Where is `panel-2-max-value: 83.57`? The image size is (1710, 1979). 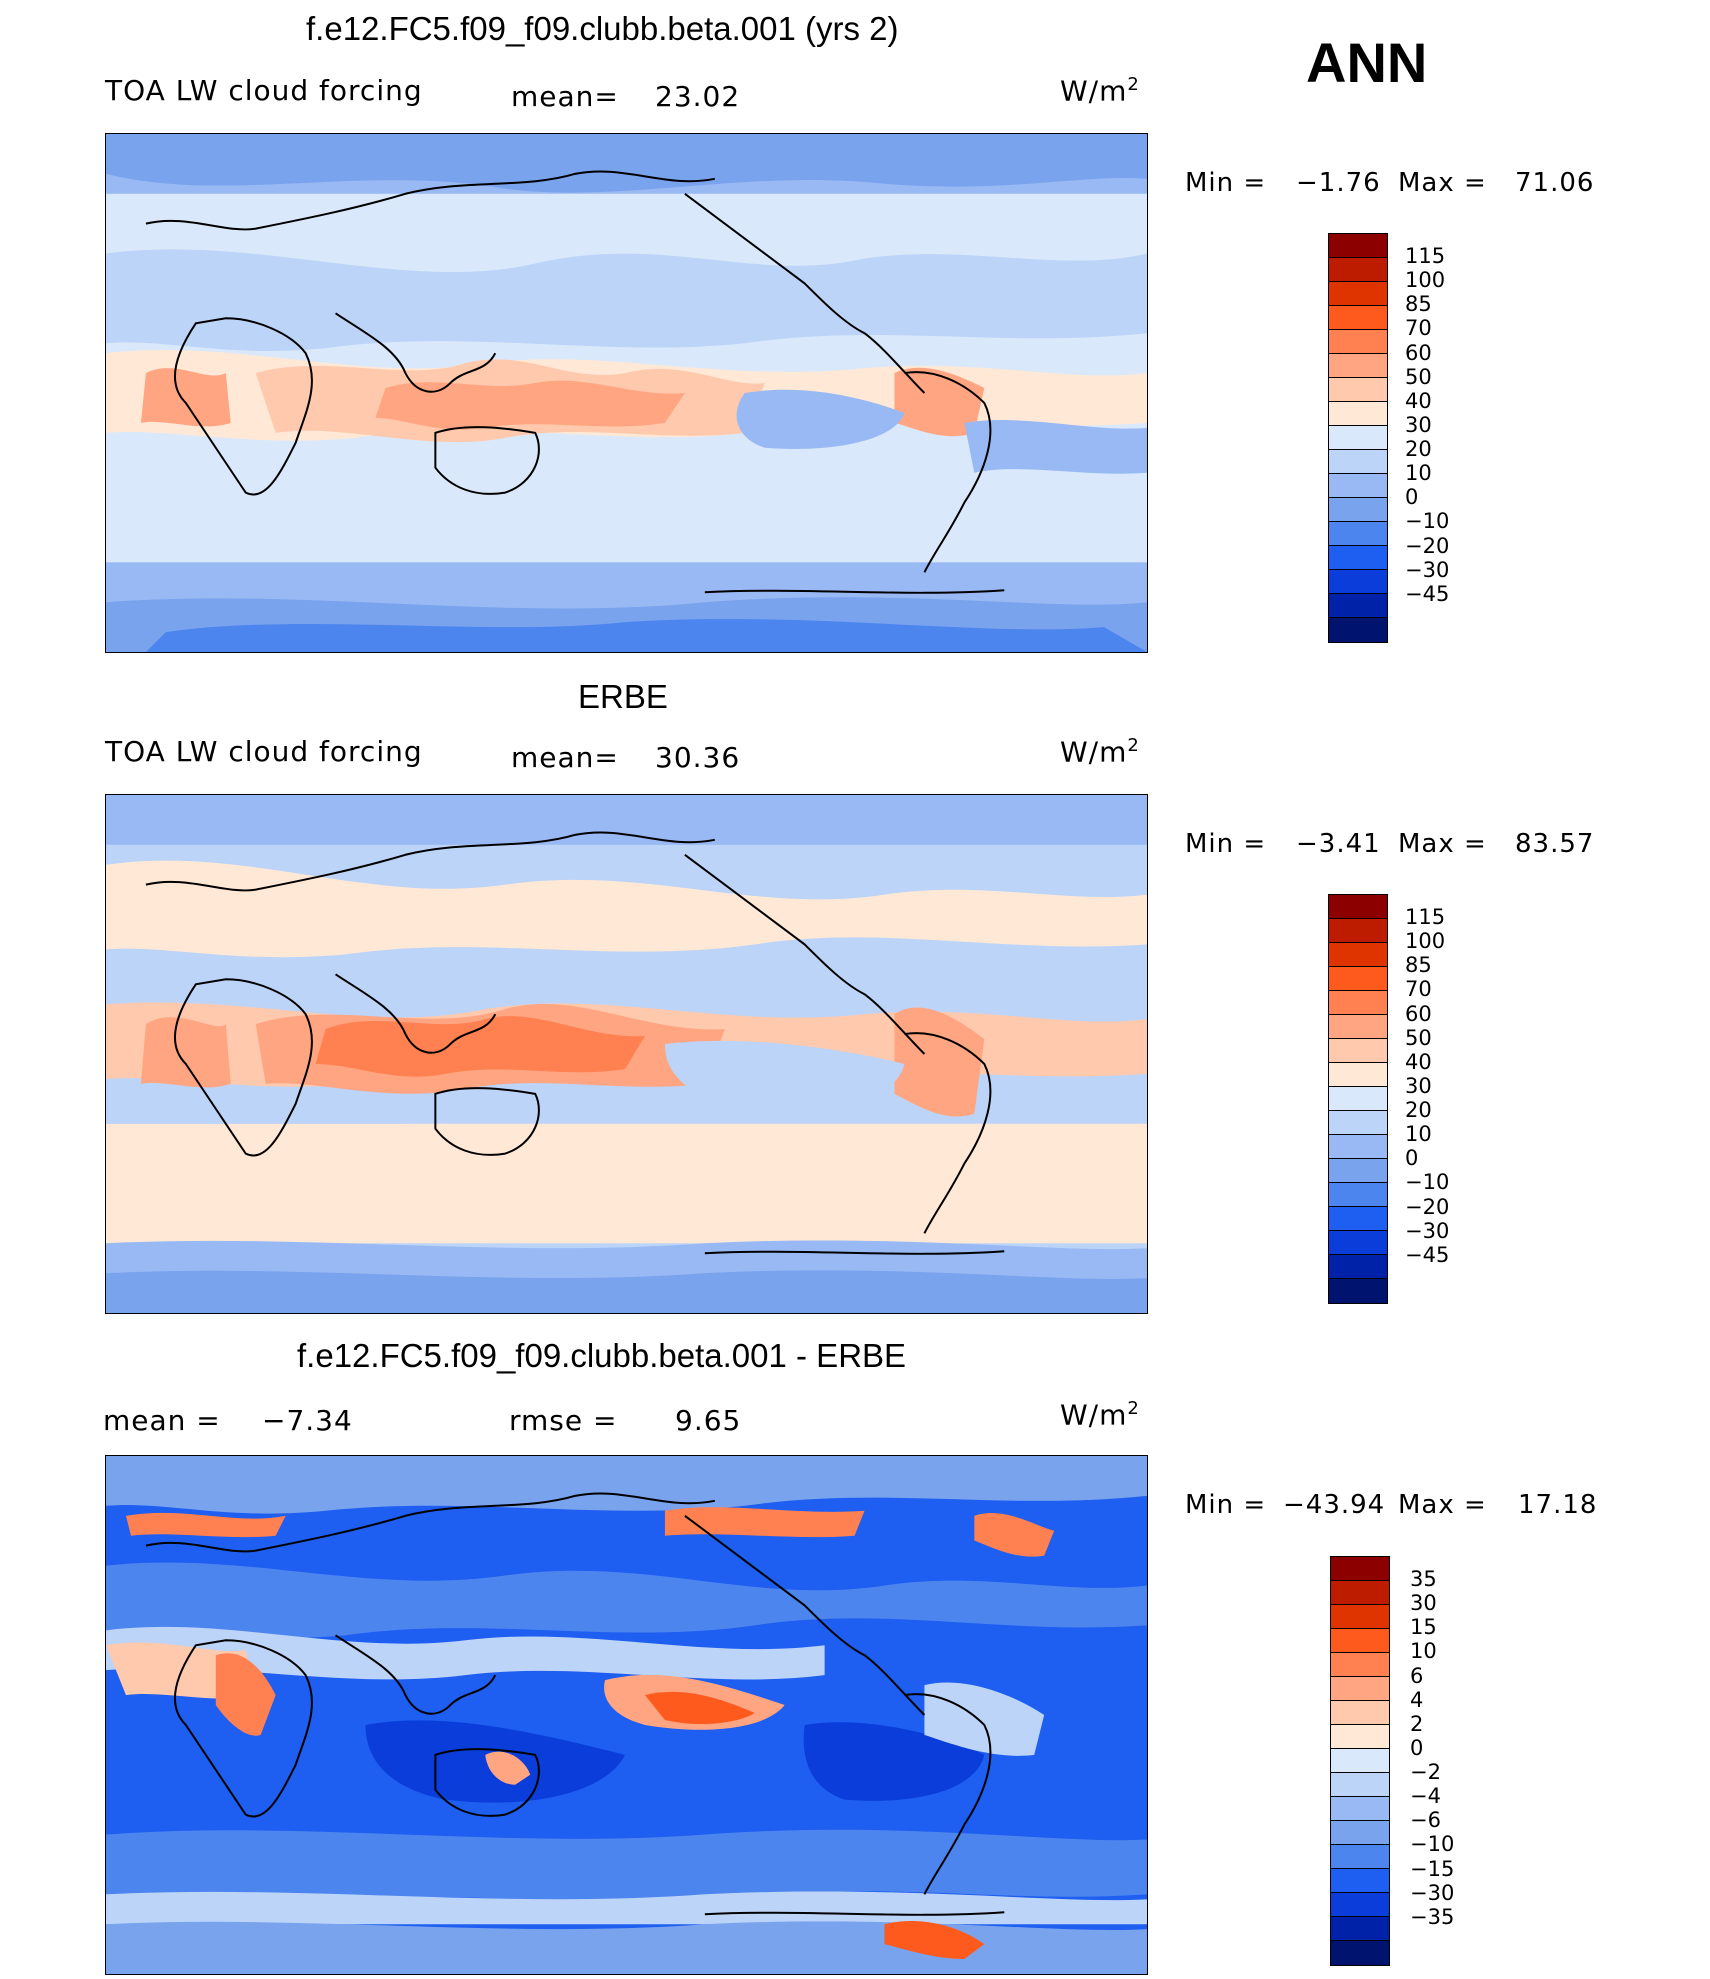
panel-2-max-value: 83.57 is located at coordinates (1555, 844).